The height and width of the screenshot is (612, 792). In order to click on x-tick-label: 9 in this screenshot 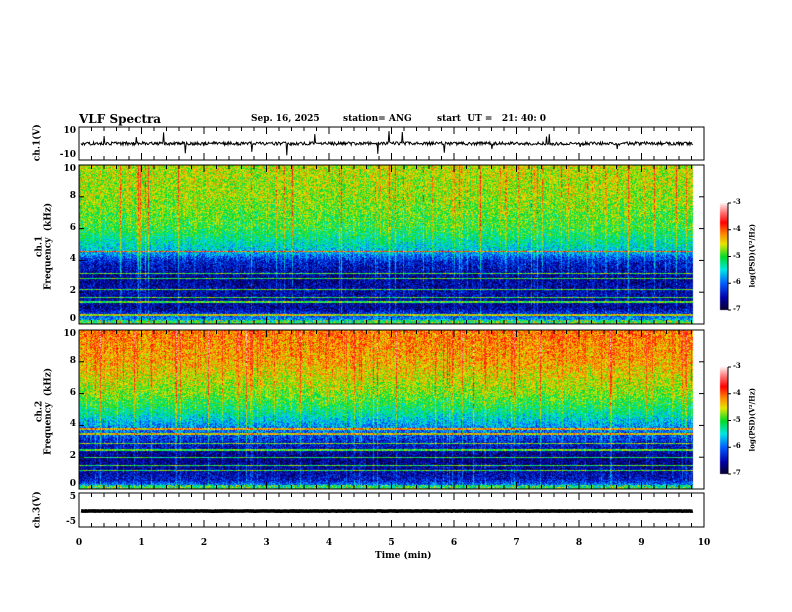, I will do `click(641, 543)`.